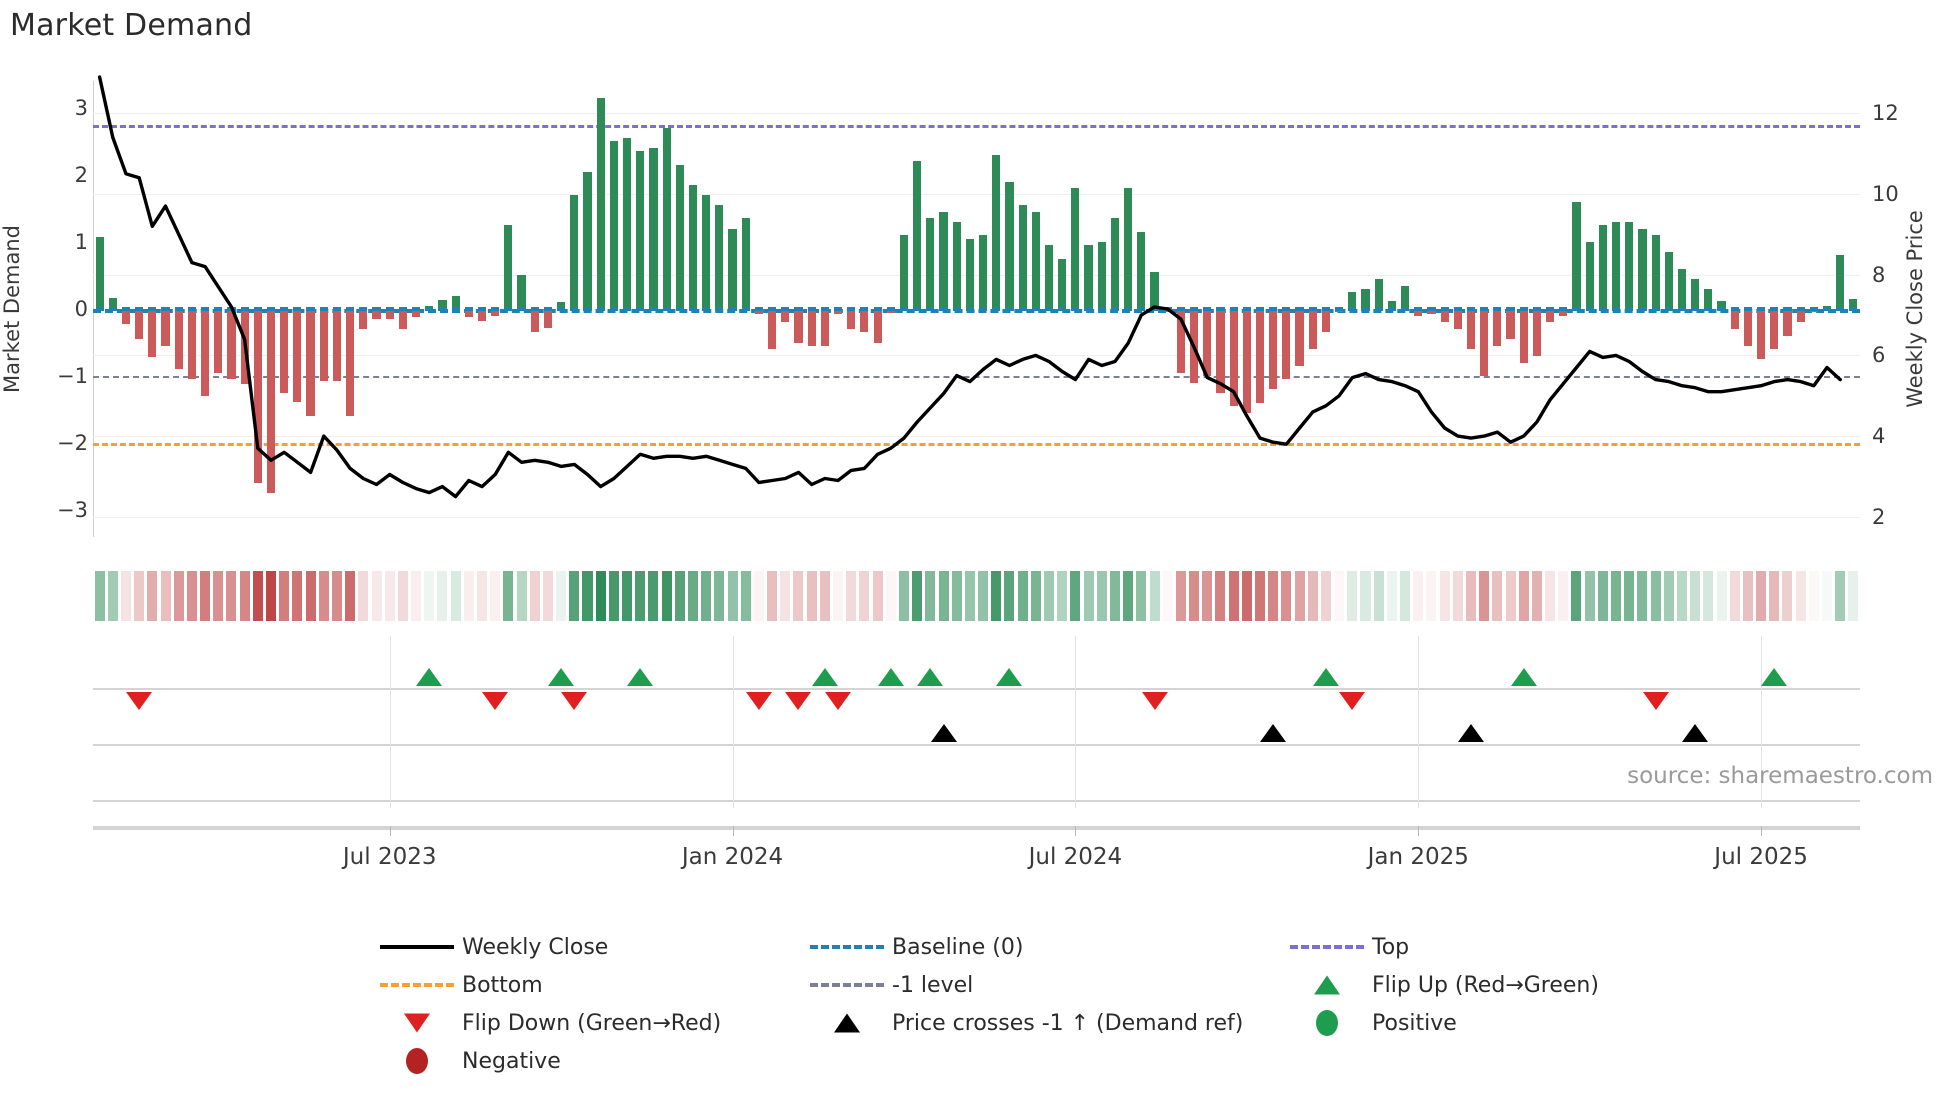  Describe the element at coordinates (131, 25) in the screenshot. I see `page-title: Market Demand` at that location.